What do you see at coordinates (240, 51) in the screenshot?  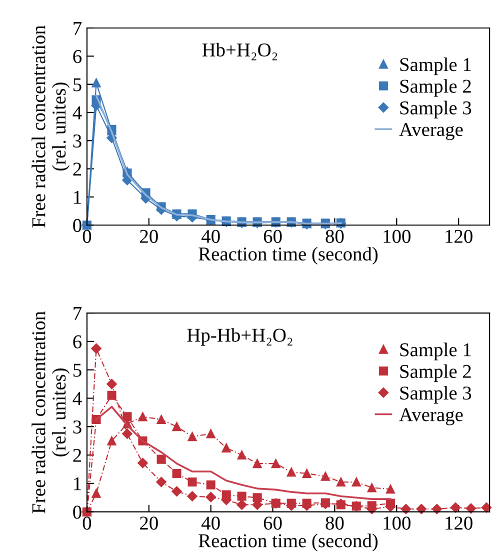 I see `annotation: Hb+H₂O₂` at bounding box center [240, 51].